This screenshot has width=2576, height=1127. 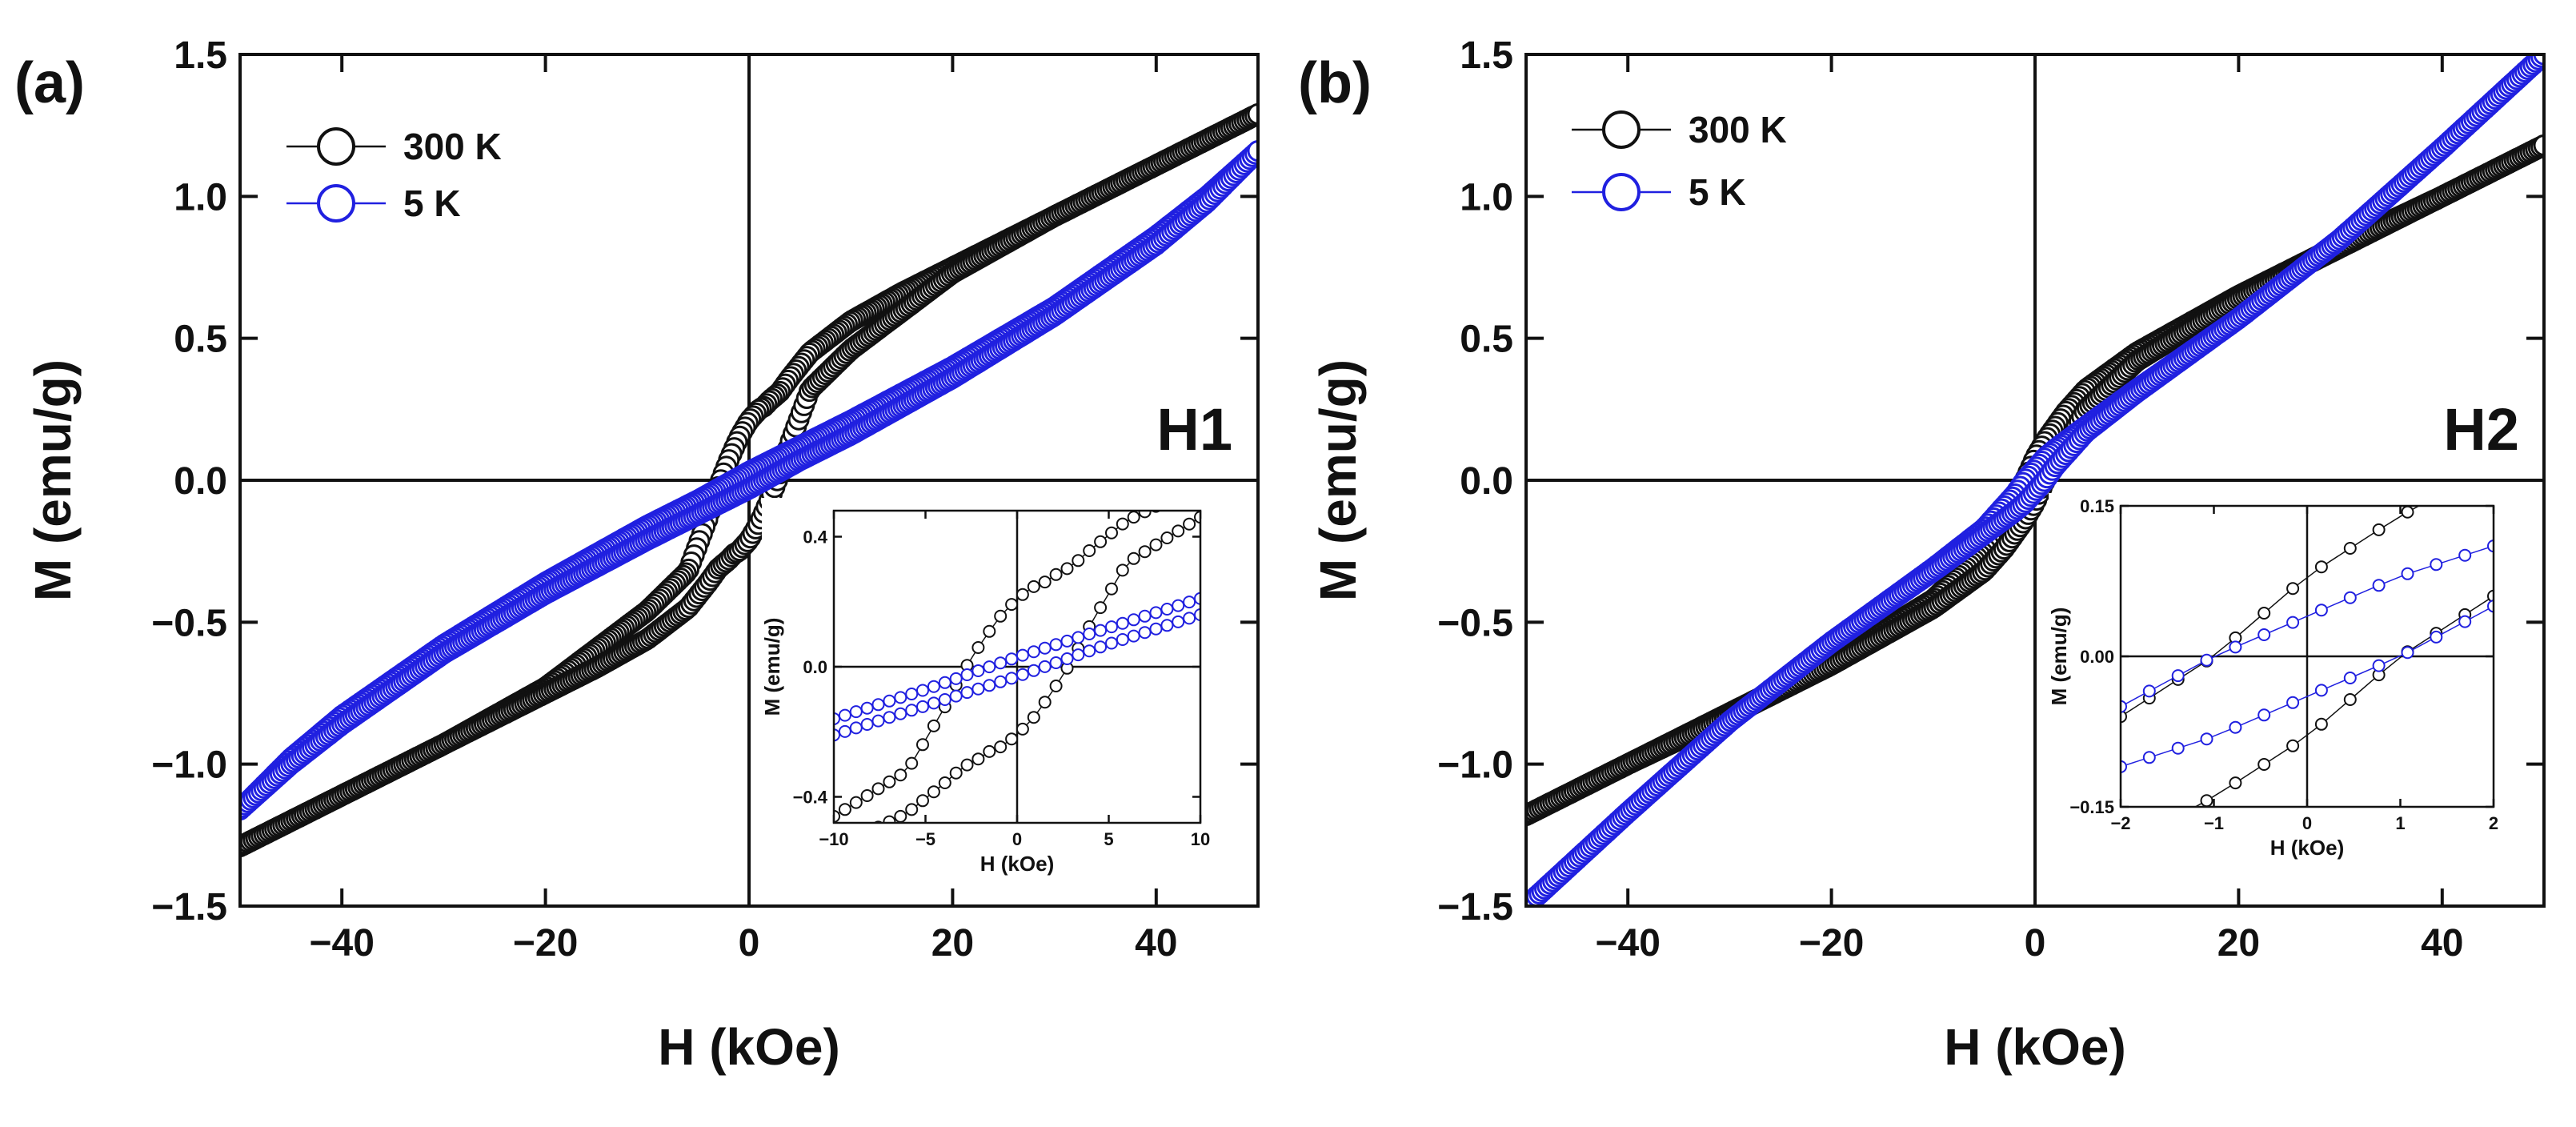 What do you see at coordinates (341, 943) in the screenshot?
I see `x-tick-label: −40` at bounding box center [341, 943].